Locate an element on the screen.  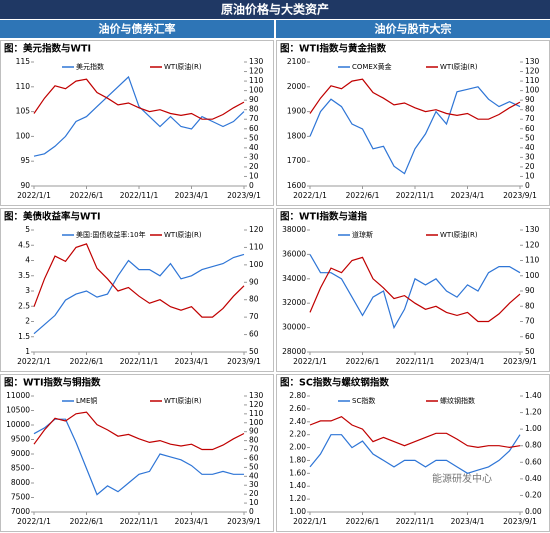
y-tick-label: 7000 is located at coordinates (20, 511).